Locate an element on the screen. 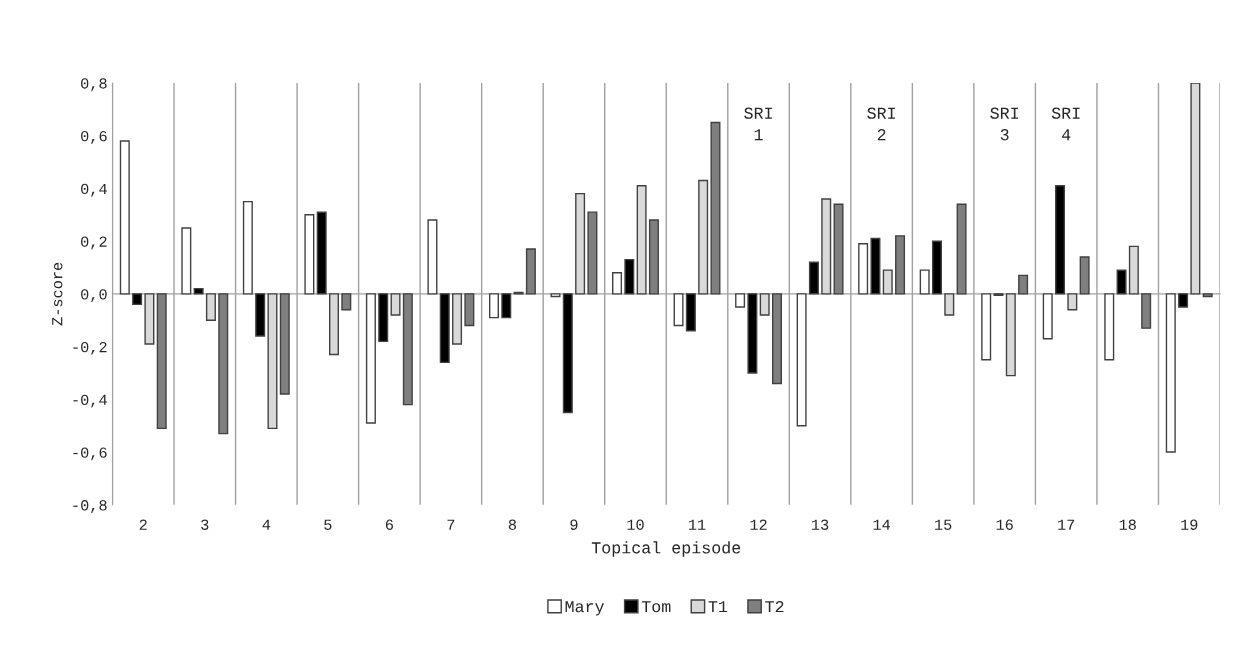  x-tick-label: 11 is located at coordinates (697, 524).